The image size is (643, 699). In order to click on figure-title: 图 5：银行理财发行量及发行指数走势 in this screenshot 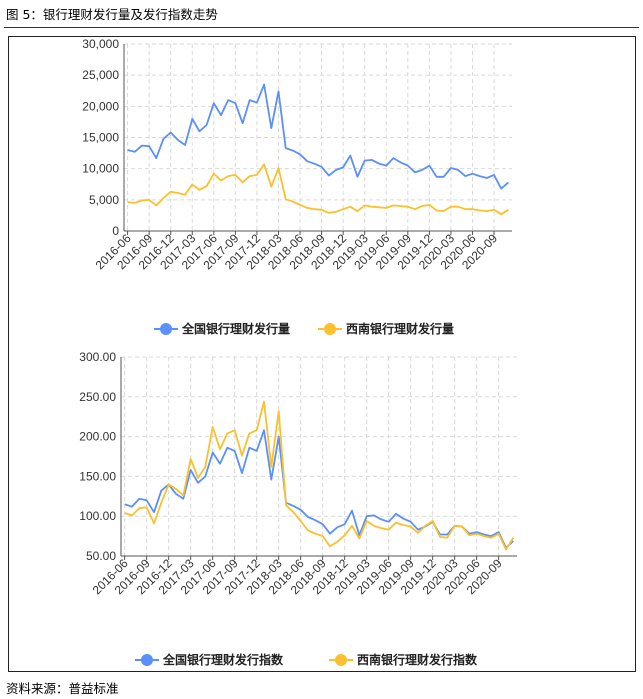, I will do `click(112, 14)`.